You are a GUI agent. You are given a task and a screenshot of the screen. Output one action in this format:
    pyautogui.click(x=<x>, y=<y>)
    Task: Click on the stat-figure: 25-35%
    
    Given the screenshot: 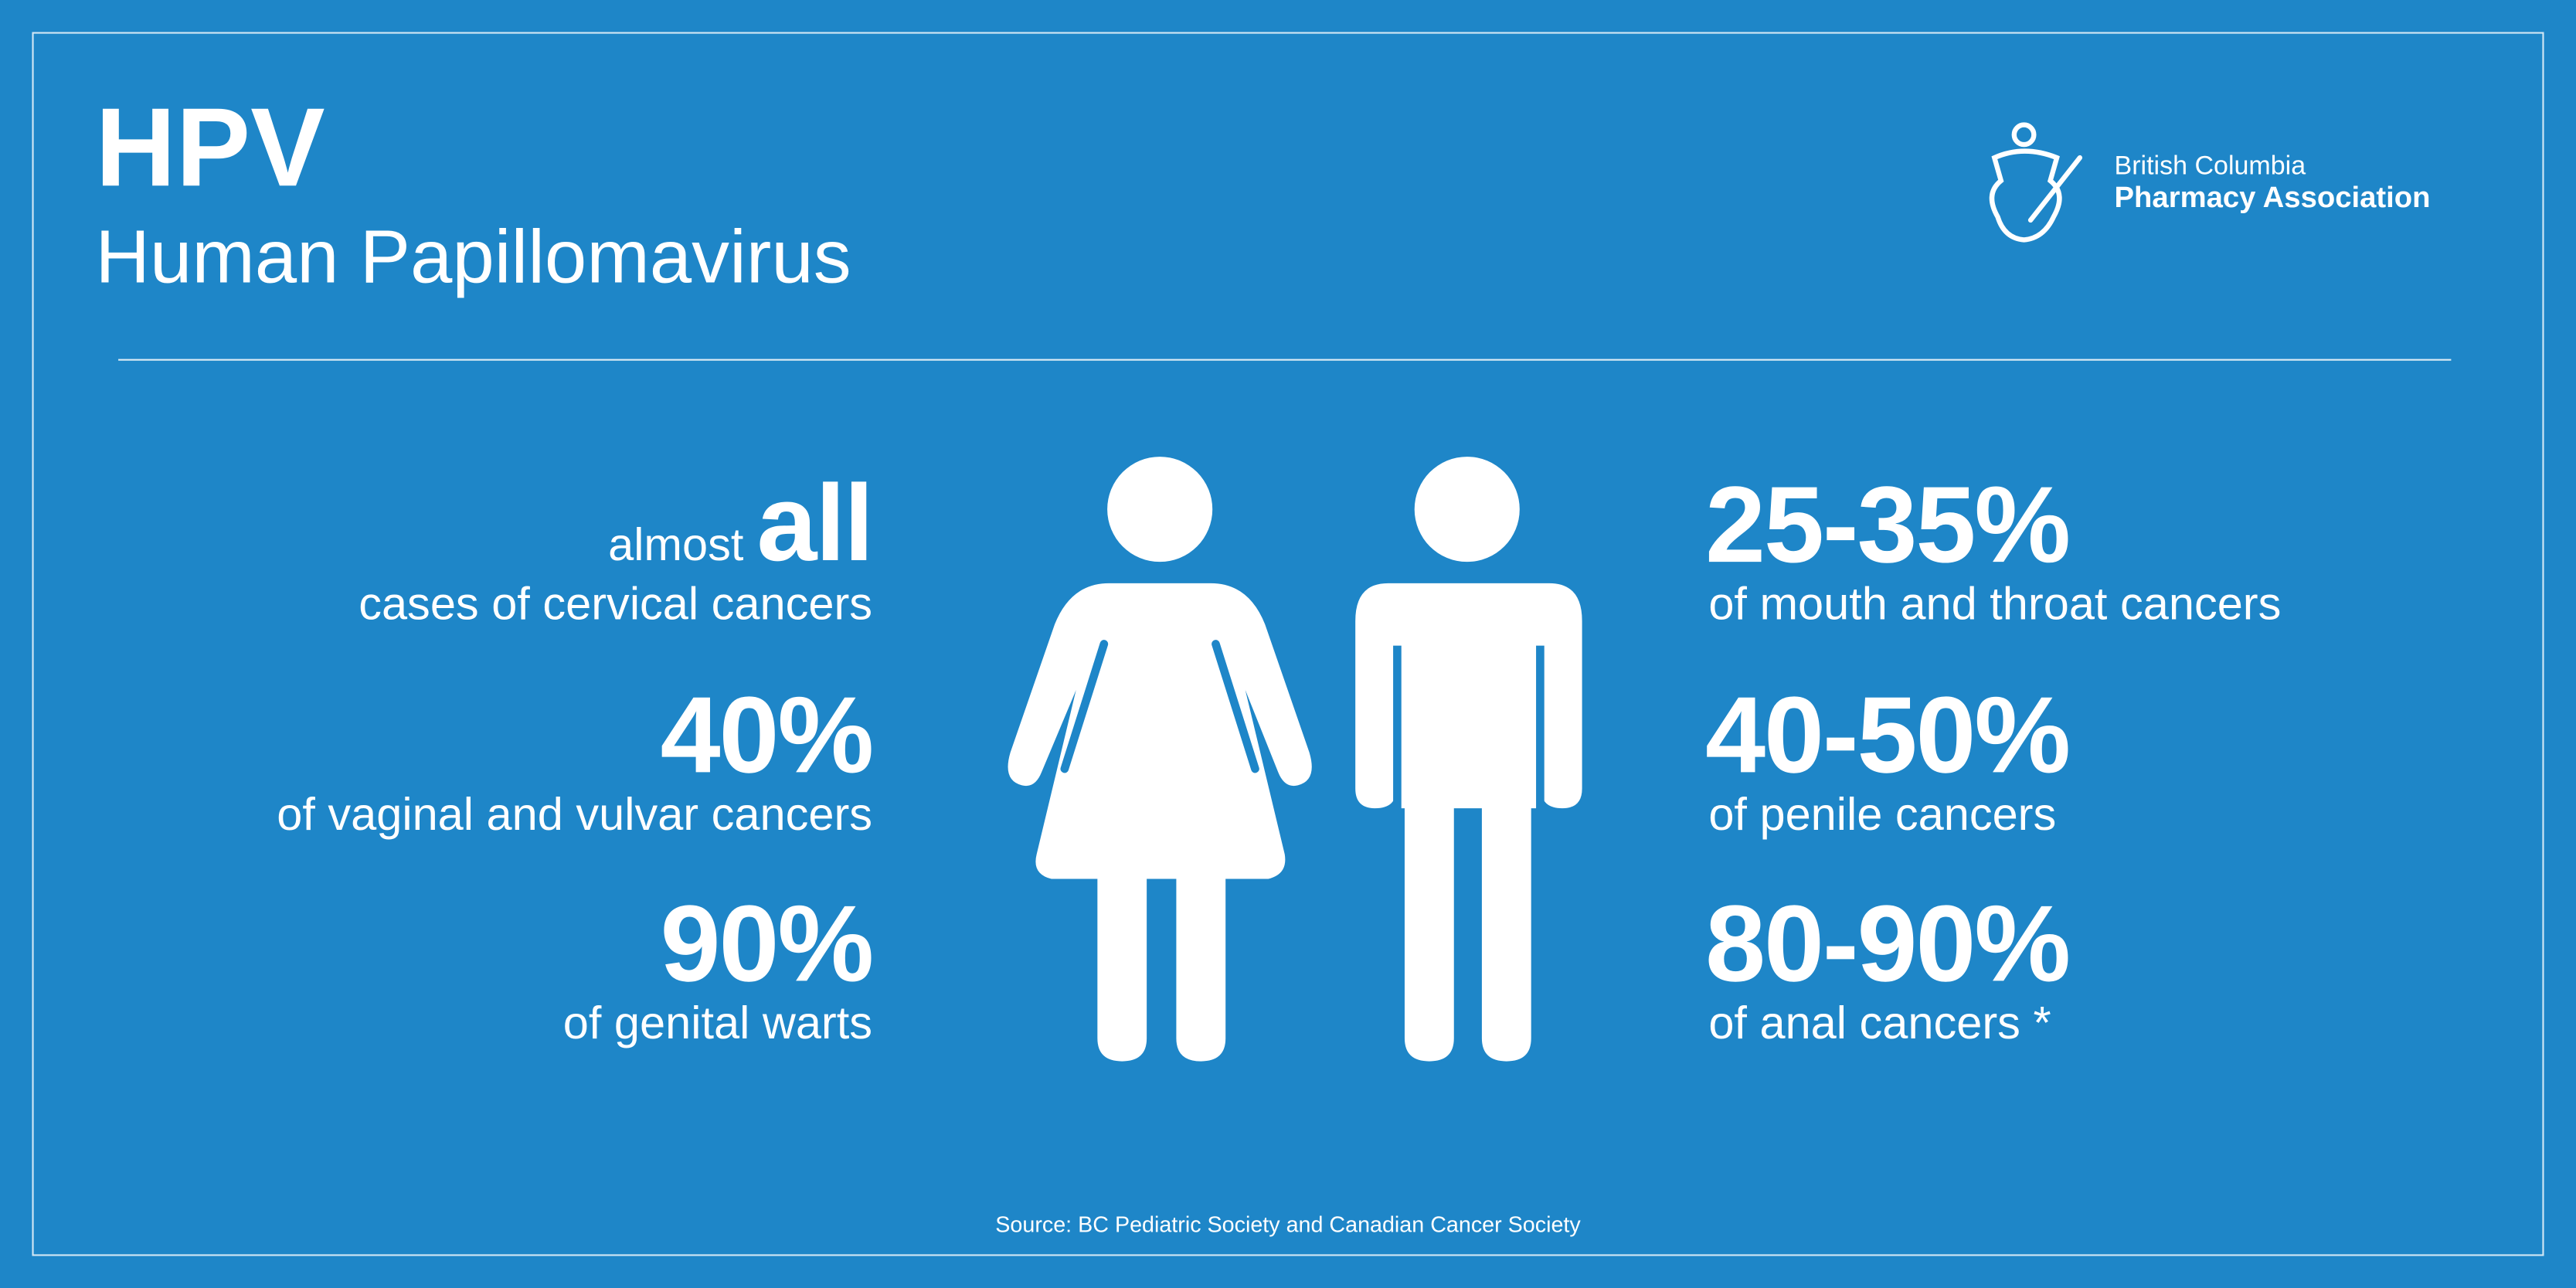 What is the action you would take?
    pyautogui.click(x=1887, y=524)
    